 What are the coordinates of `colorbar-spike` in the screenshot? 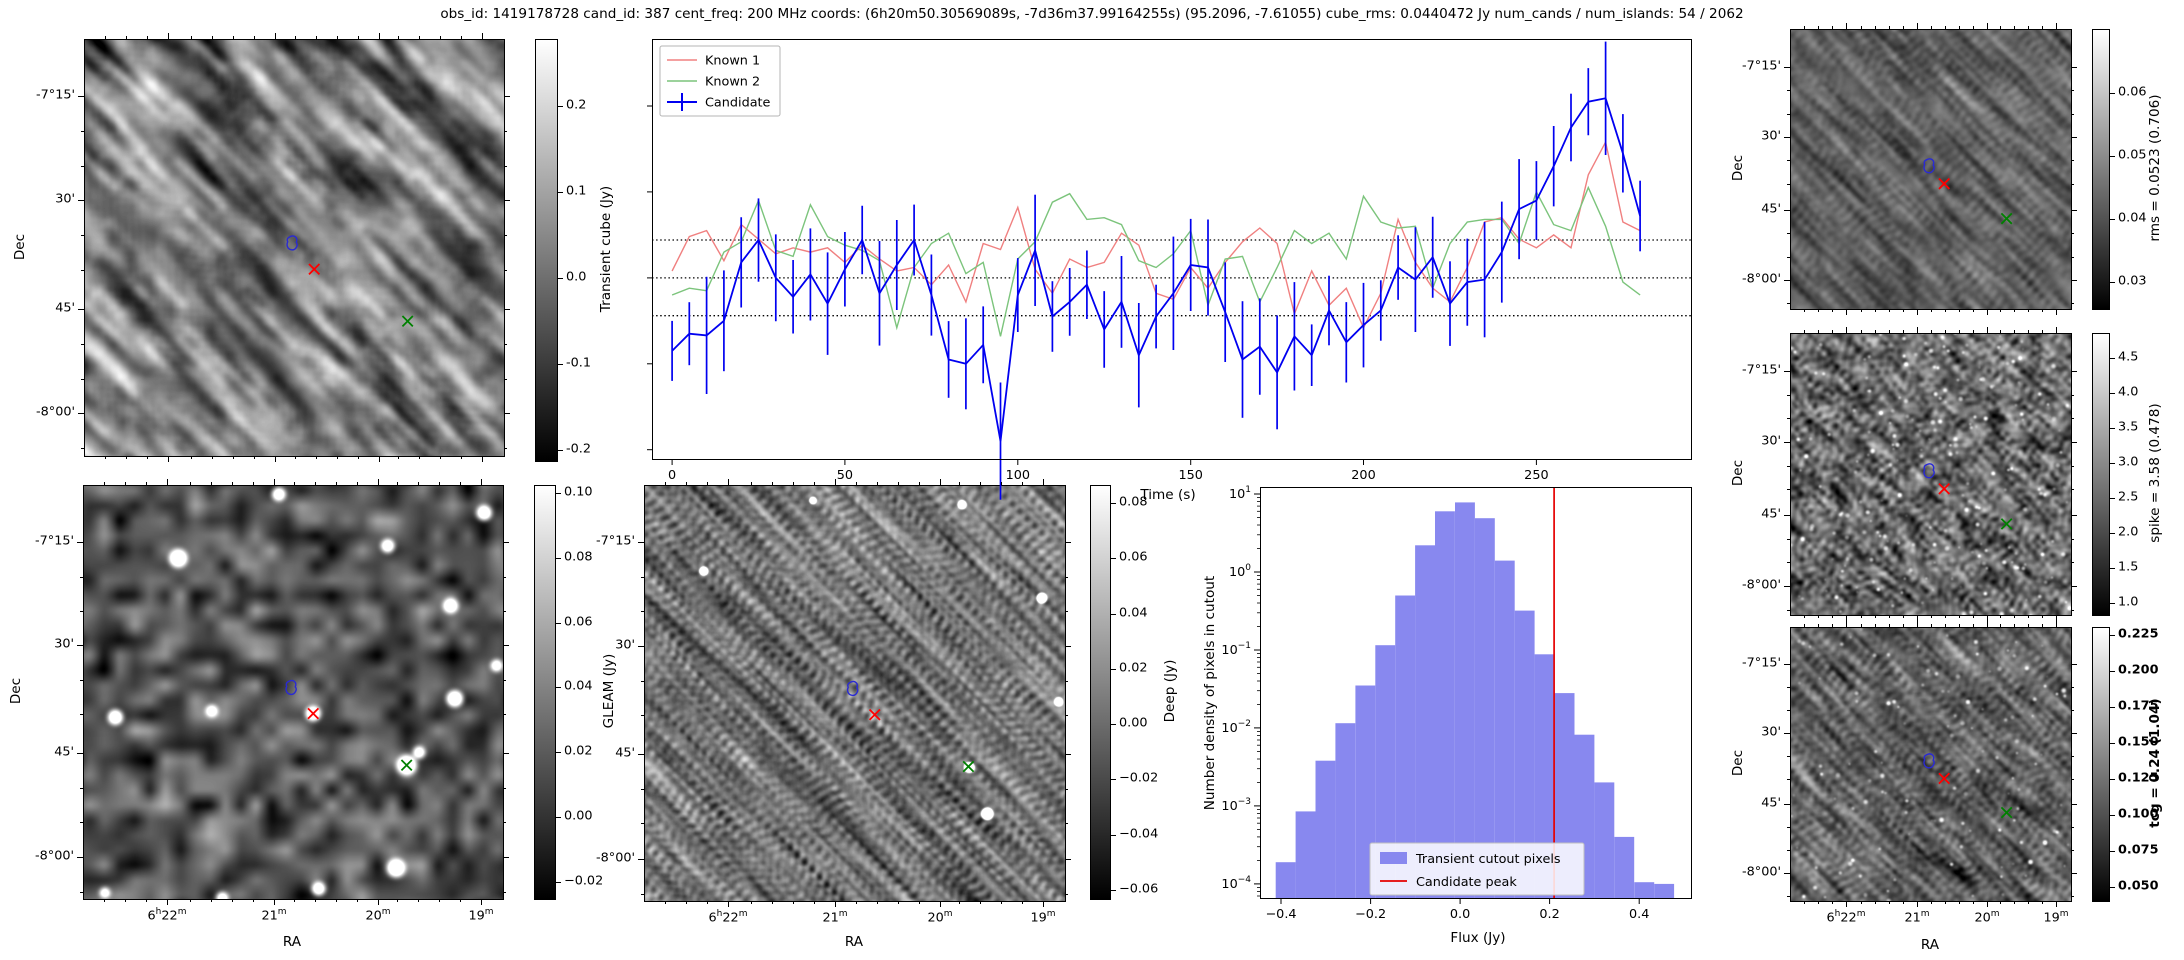 It's located at (2101, 474).